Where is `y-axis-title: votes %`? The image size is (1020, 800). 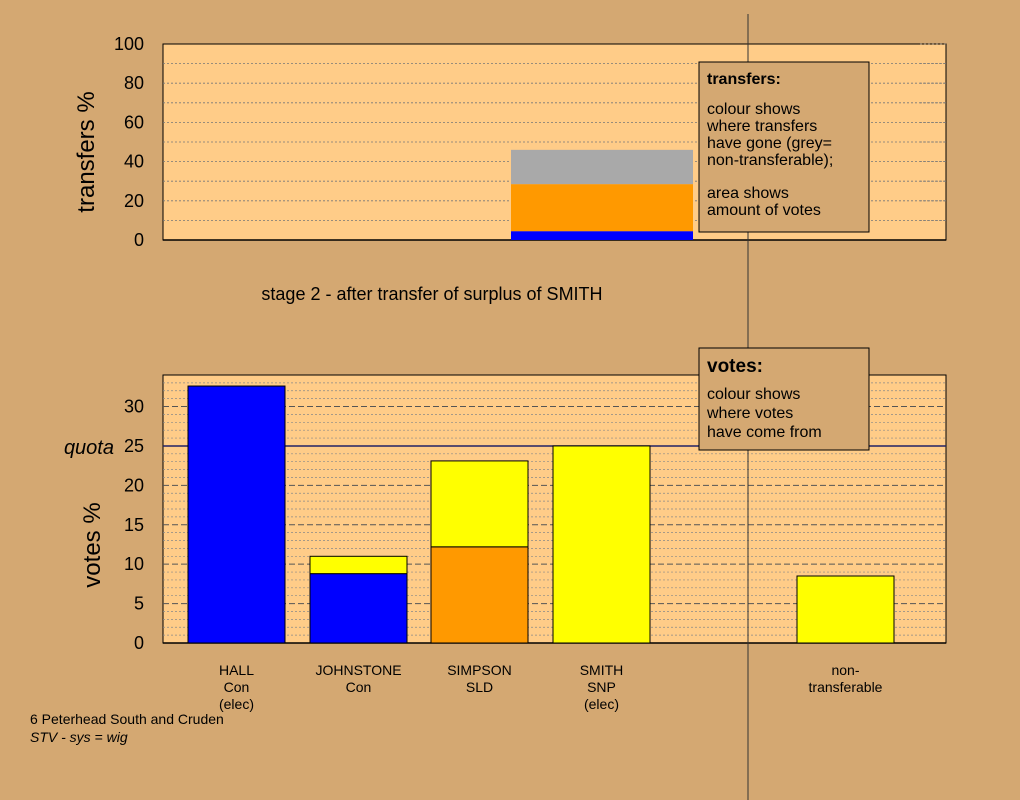
y-axis-title: votes % is located at coordinates (92, 544).